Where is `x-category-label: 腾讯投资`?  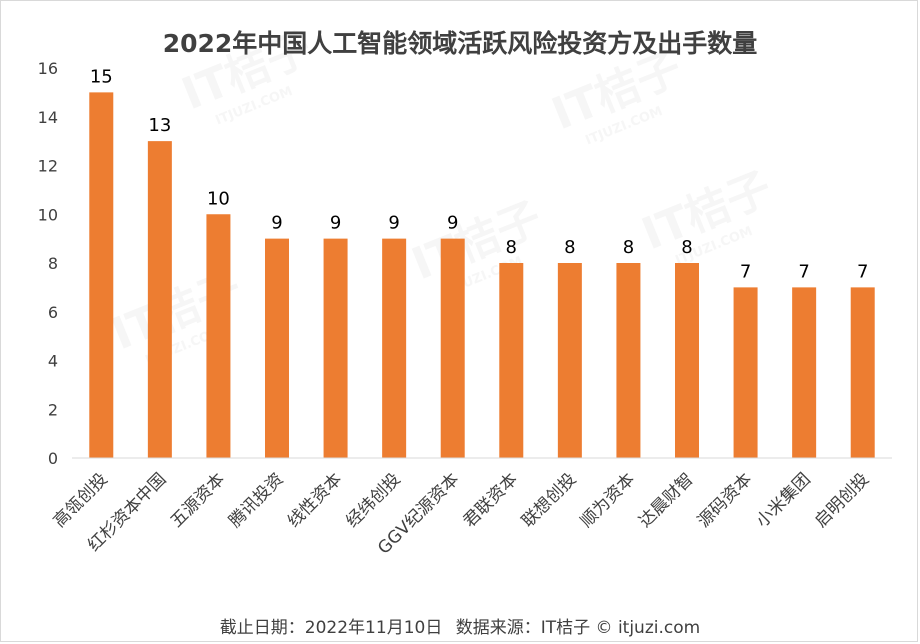
x-category-label: 腾讯投资 is located at coordinates (256, 500).